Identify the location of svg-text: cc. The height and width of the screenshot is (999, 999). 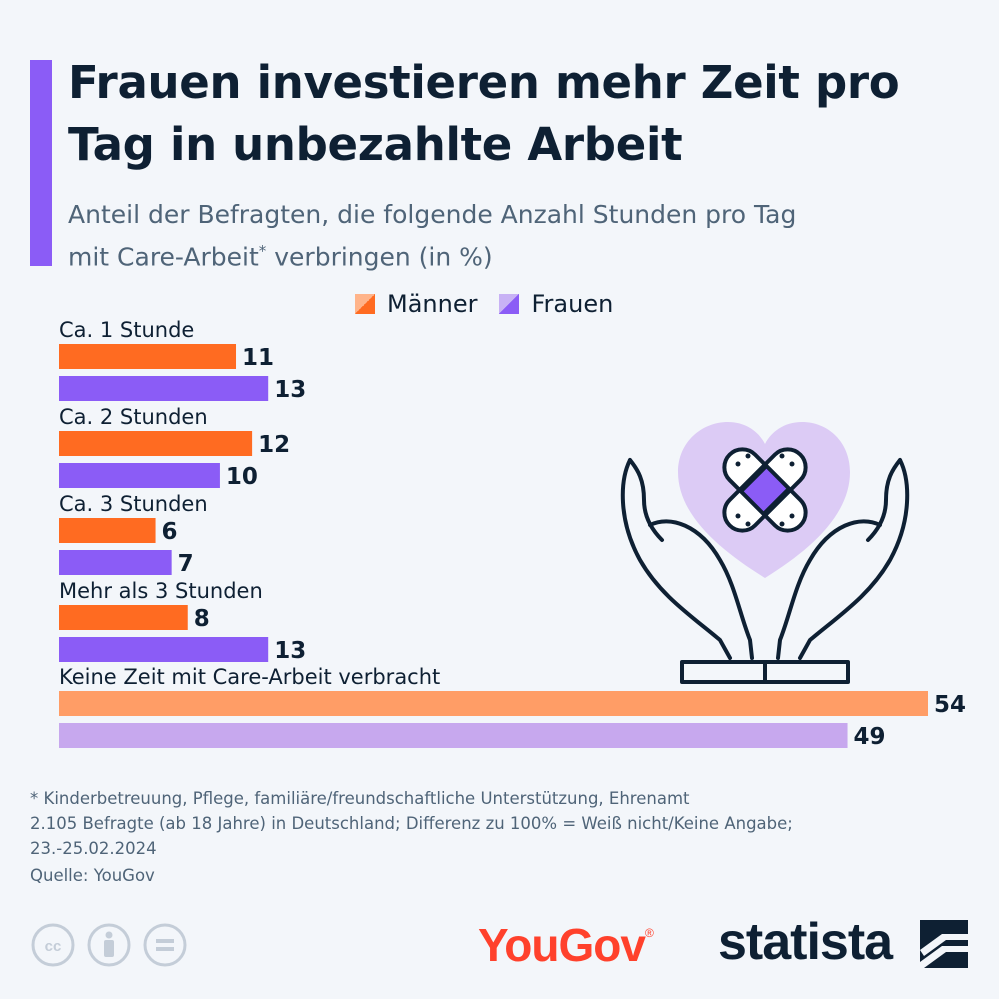
(53, 946).